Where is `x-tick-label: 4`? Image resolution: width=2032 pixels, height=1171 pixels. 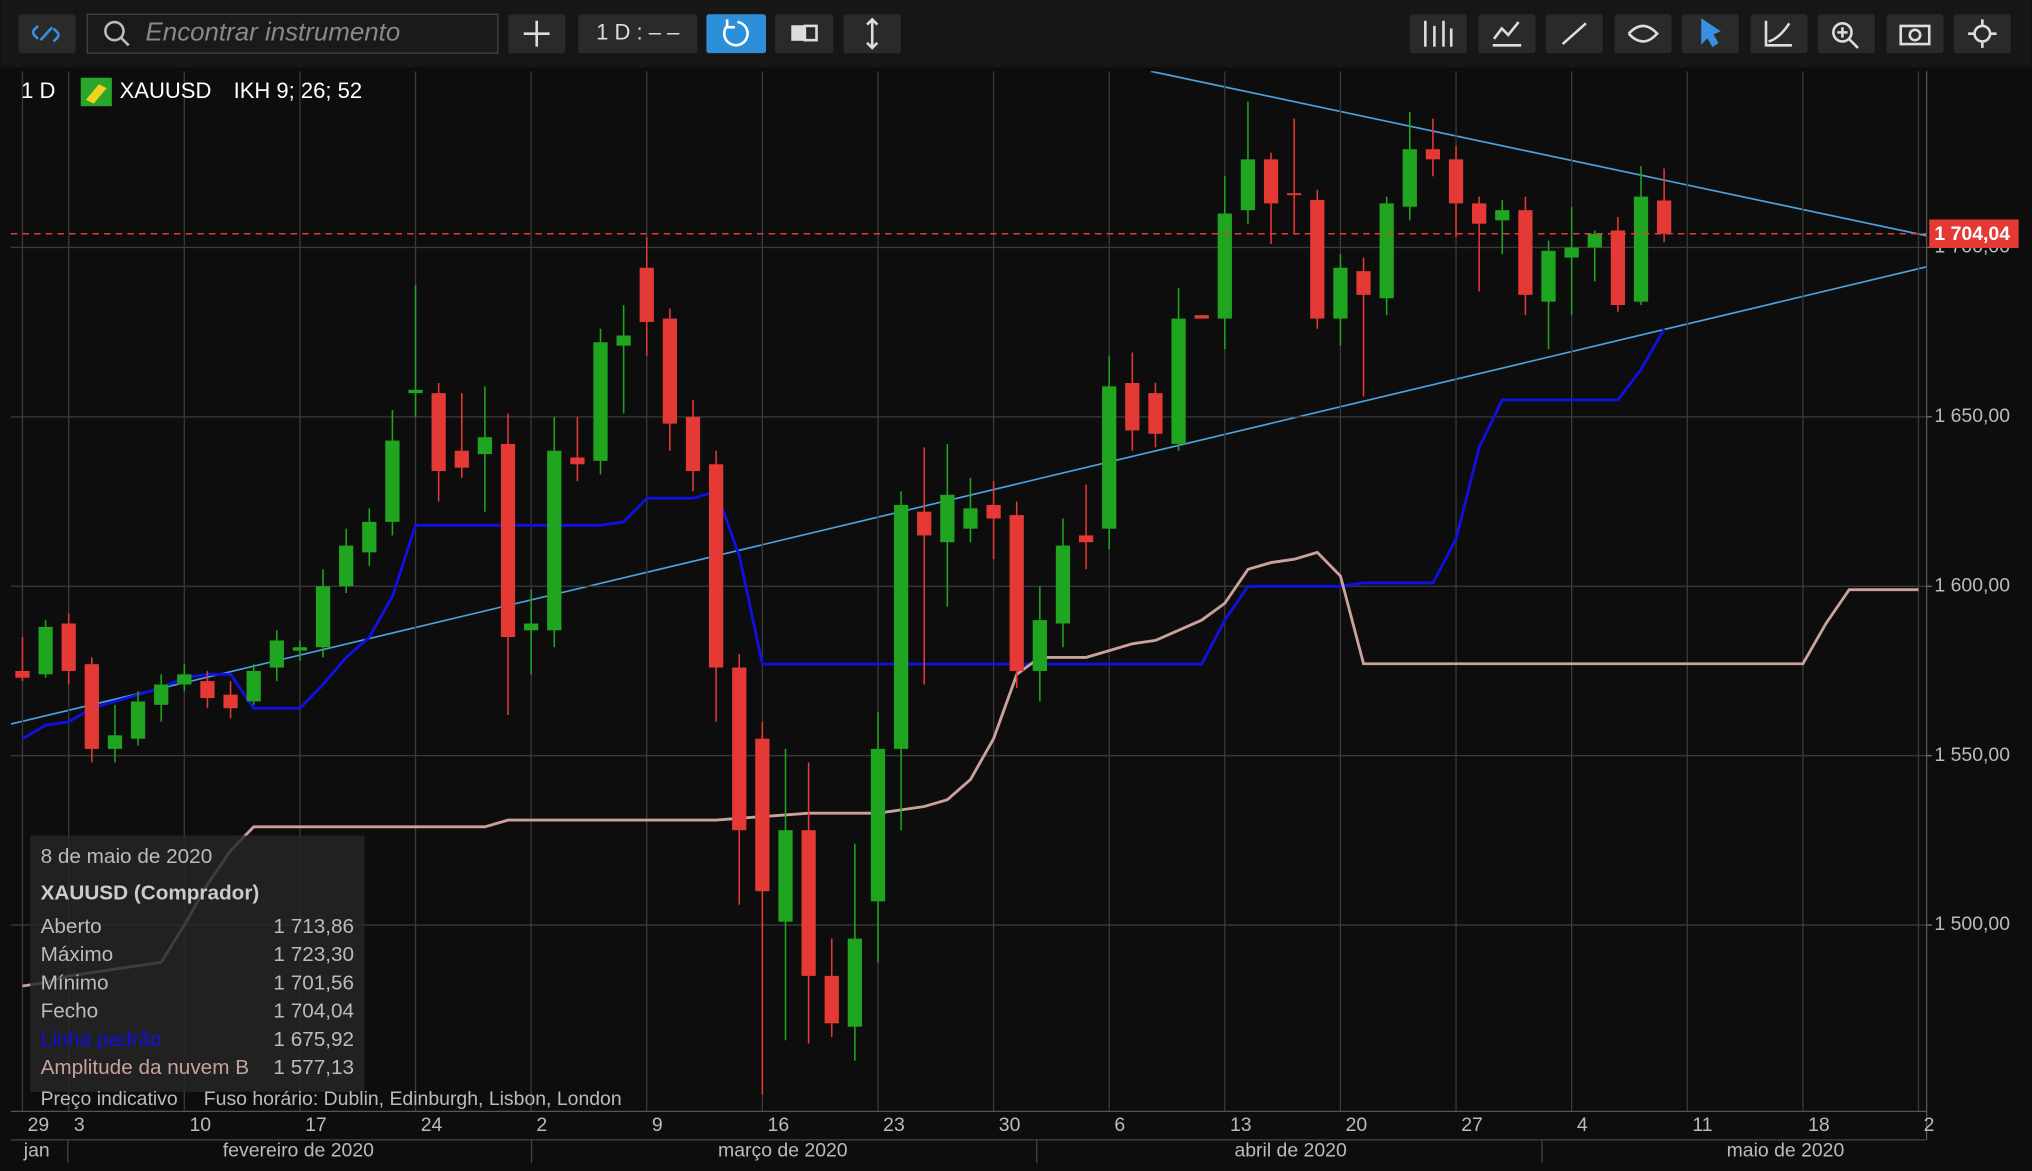 x-tick-label: 4 is located at coordinates (1582, 1125).